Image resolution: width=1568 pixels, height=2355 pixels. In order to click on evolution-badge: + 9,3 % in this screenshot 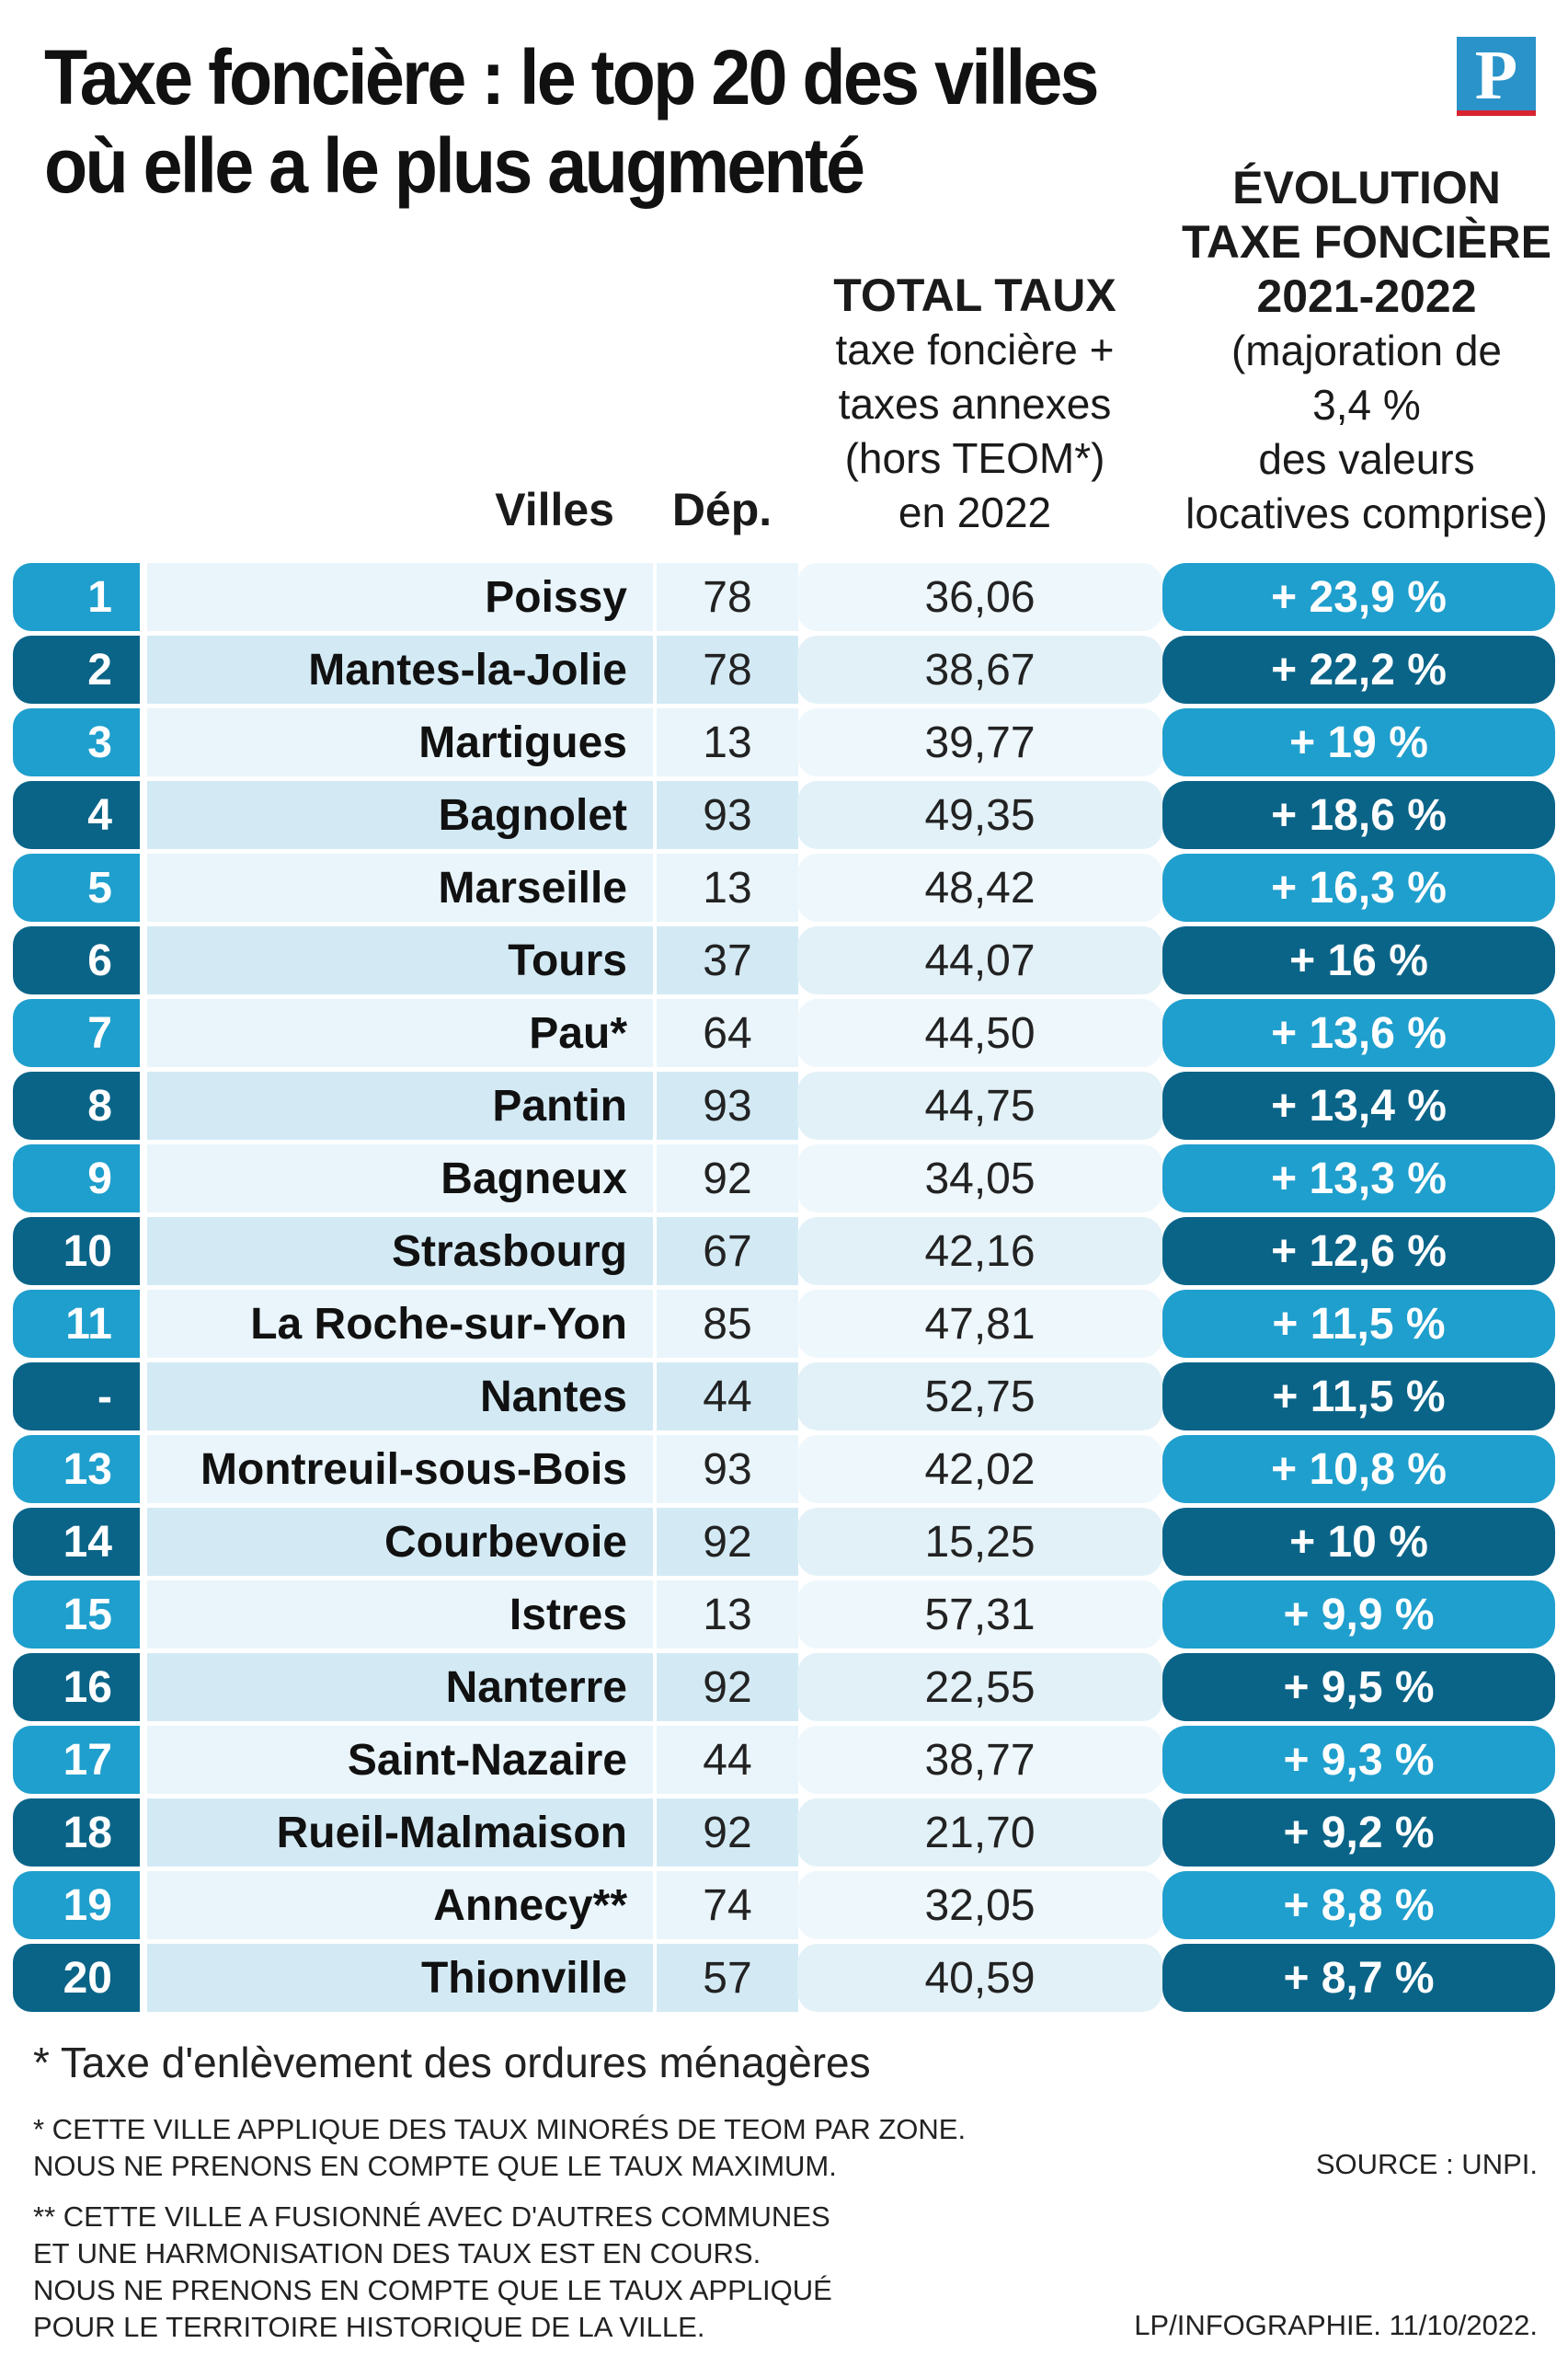, I will do `click(1358, 1760)`.